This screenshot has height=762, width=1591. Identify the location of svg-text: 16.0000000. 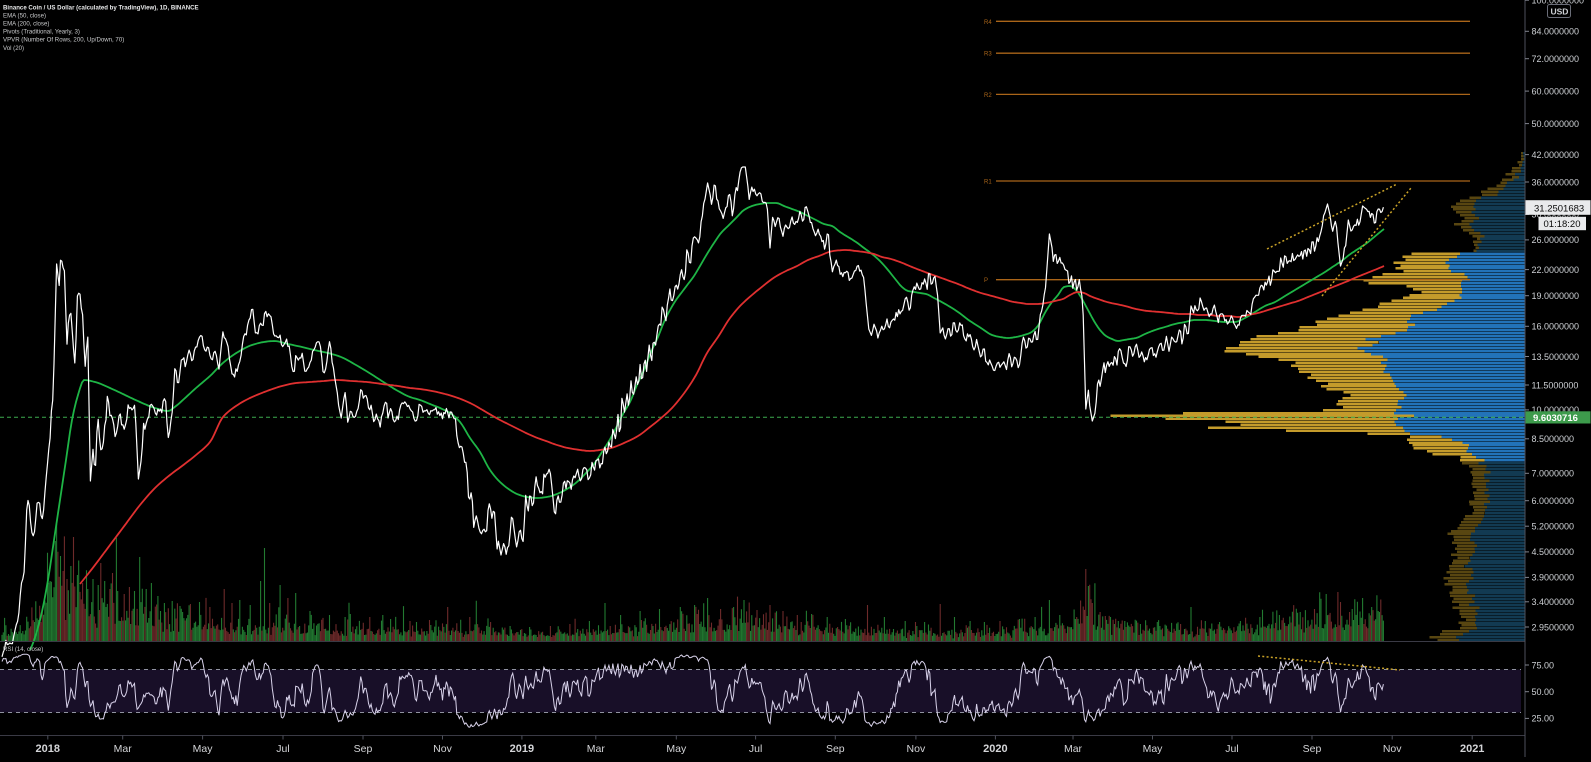
(1556, 327).